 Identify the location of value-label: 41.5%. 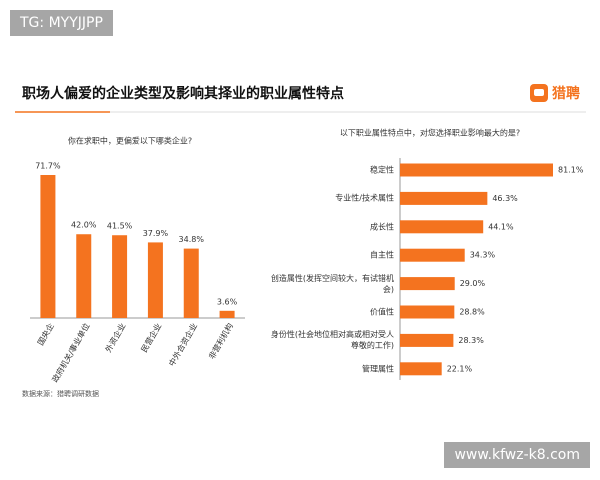
(120, 226).